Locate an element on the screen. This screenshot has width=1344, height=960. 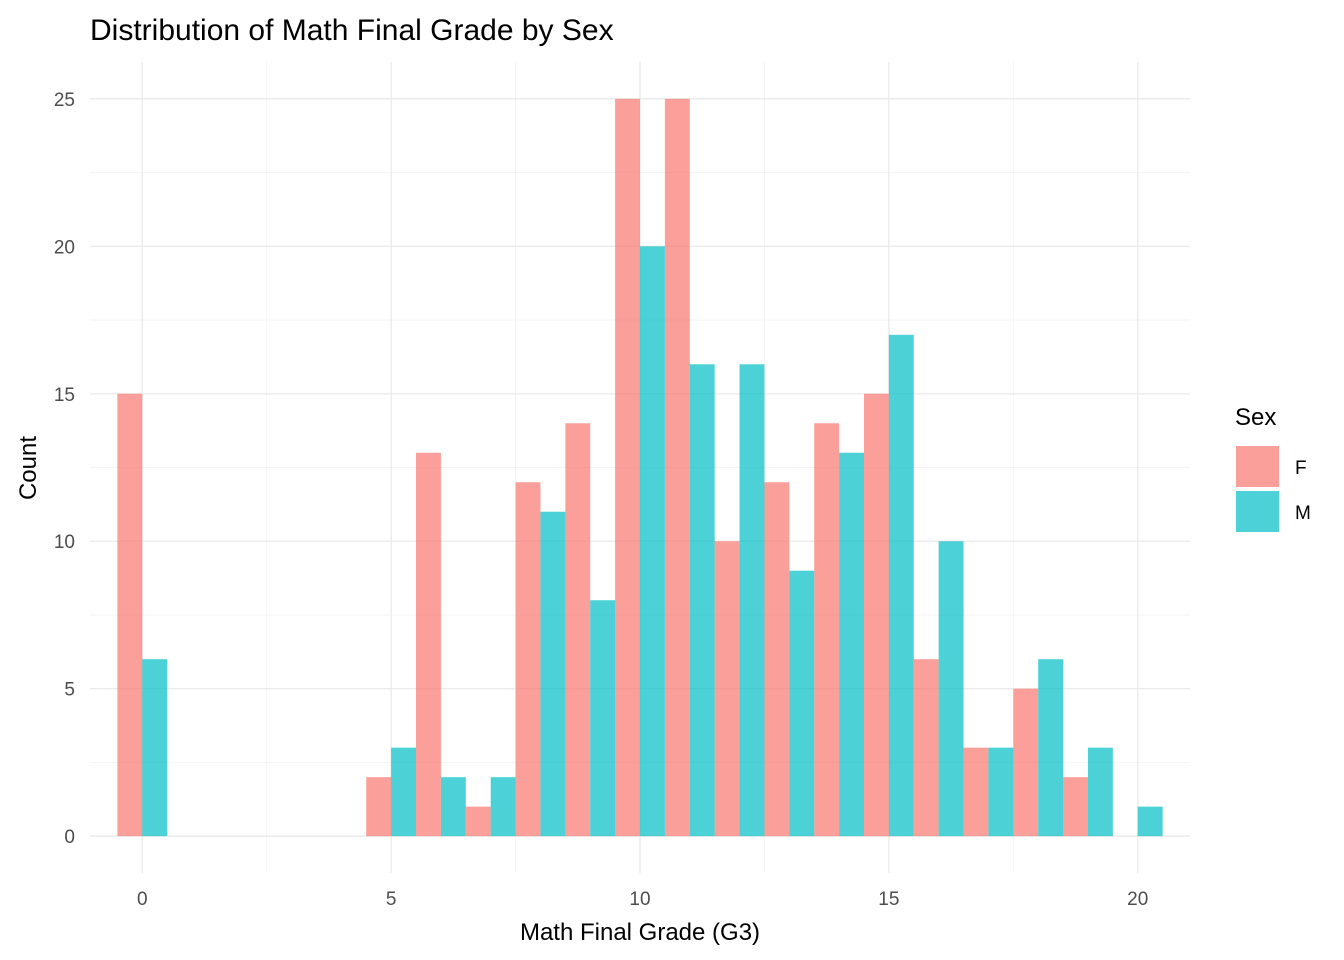
y-tick-label: 15 is located at coordinates (64, 395).